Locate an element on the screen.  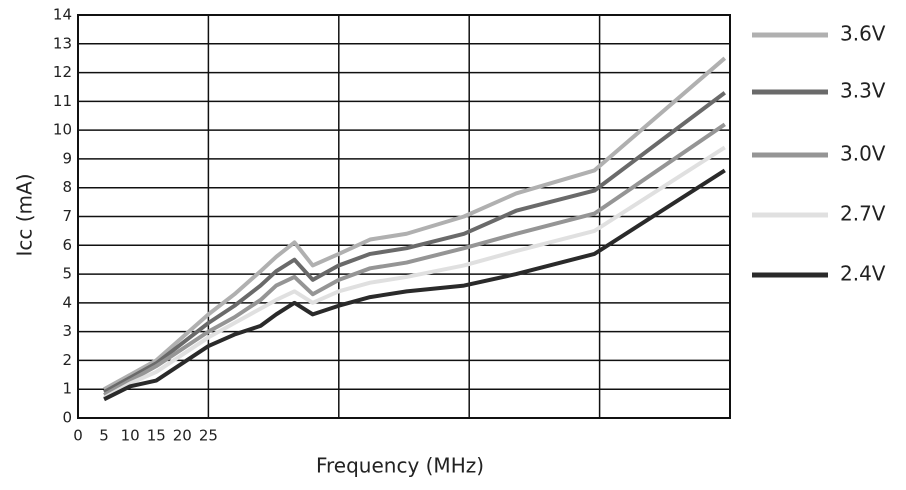
y-tick-label: 0 is located at coordinates (67, 418).